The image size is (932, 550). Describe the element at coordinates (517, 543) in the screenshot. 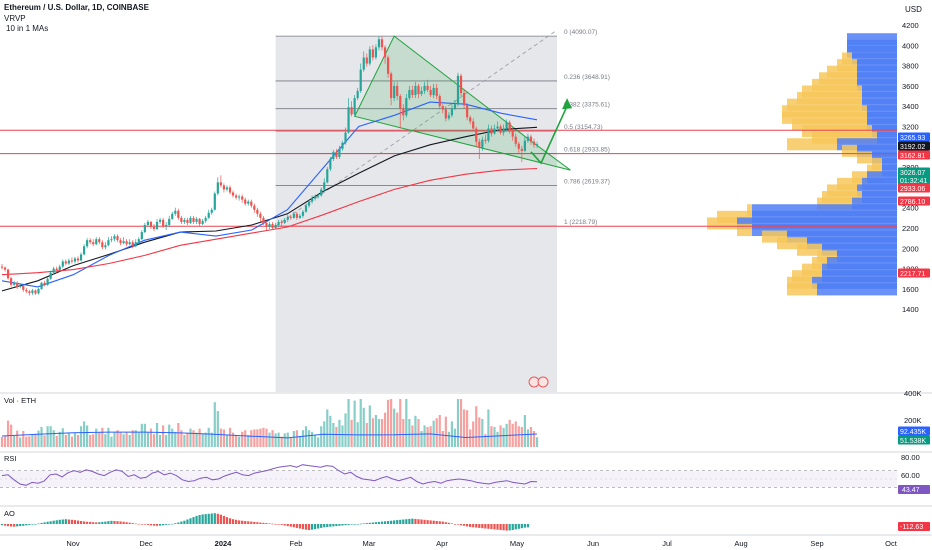

I see `x-tick-label: May` at that location.